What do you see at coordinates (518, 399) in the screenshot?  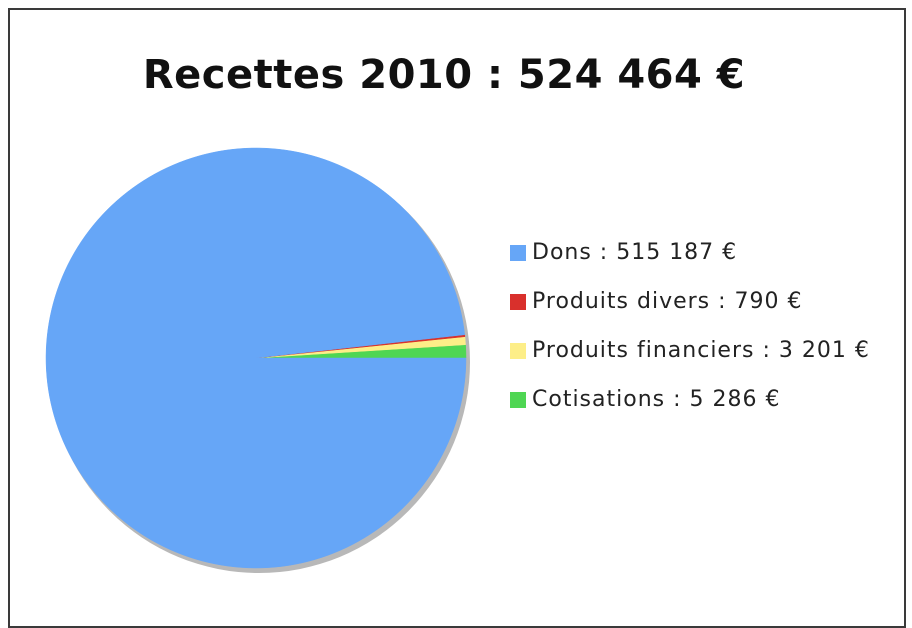 I see `legend-swatch-cotisations` at bounding box center [518, 399].